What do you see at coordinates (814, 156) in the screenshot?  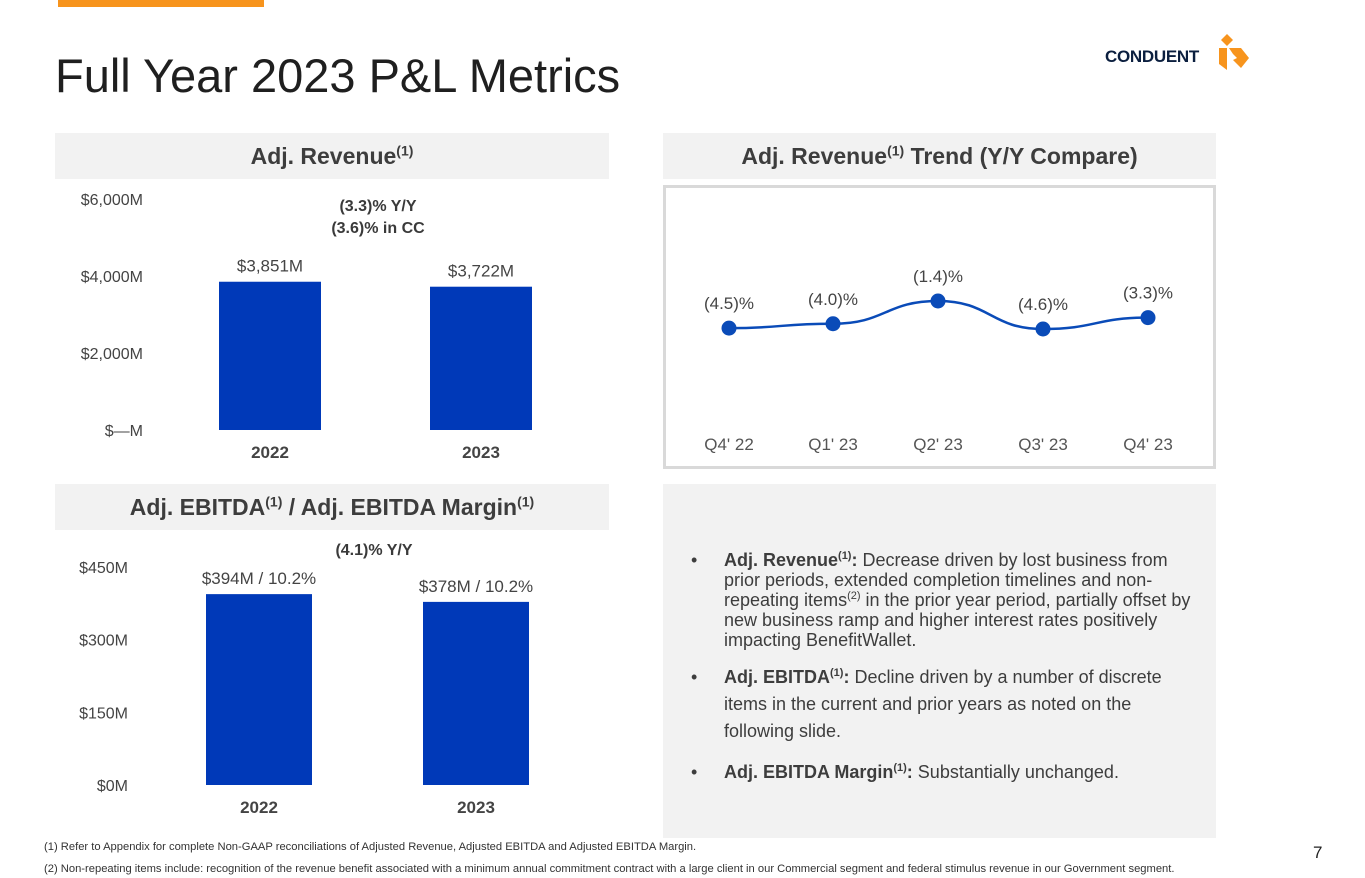 I see `trend-panel-title-a: Adj. Revenue` at bounding box center [814, 156].